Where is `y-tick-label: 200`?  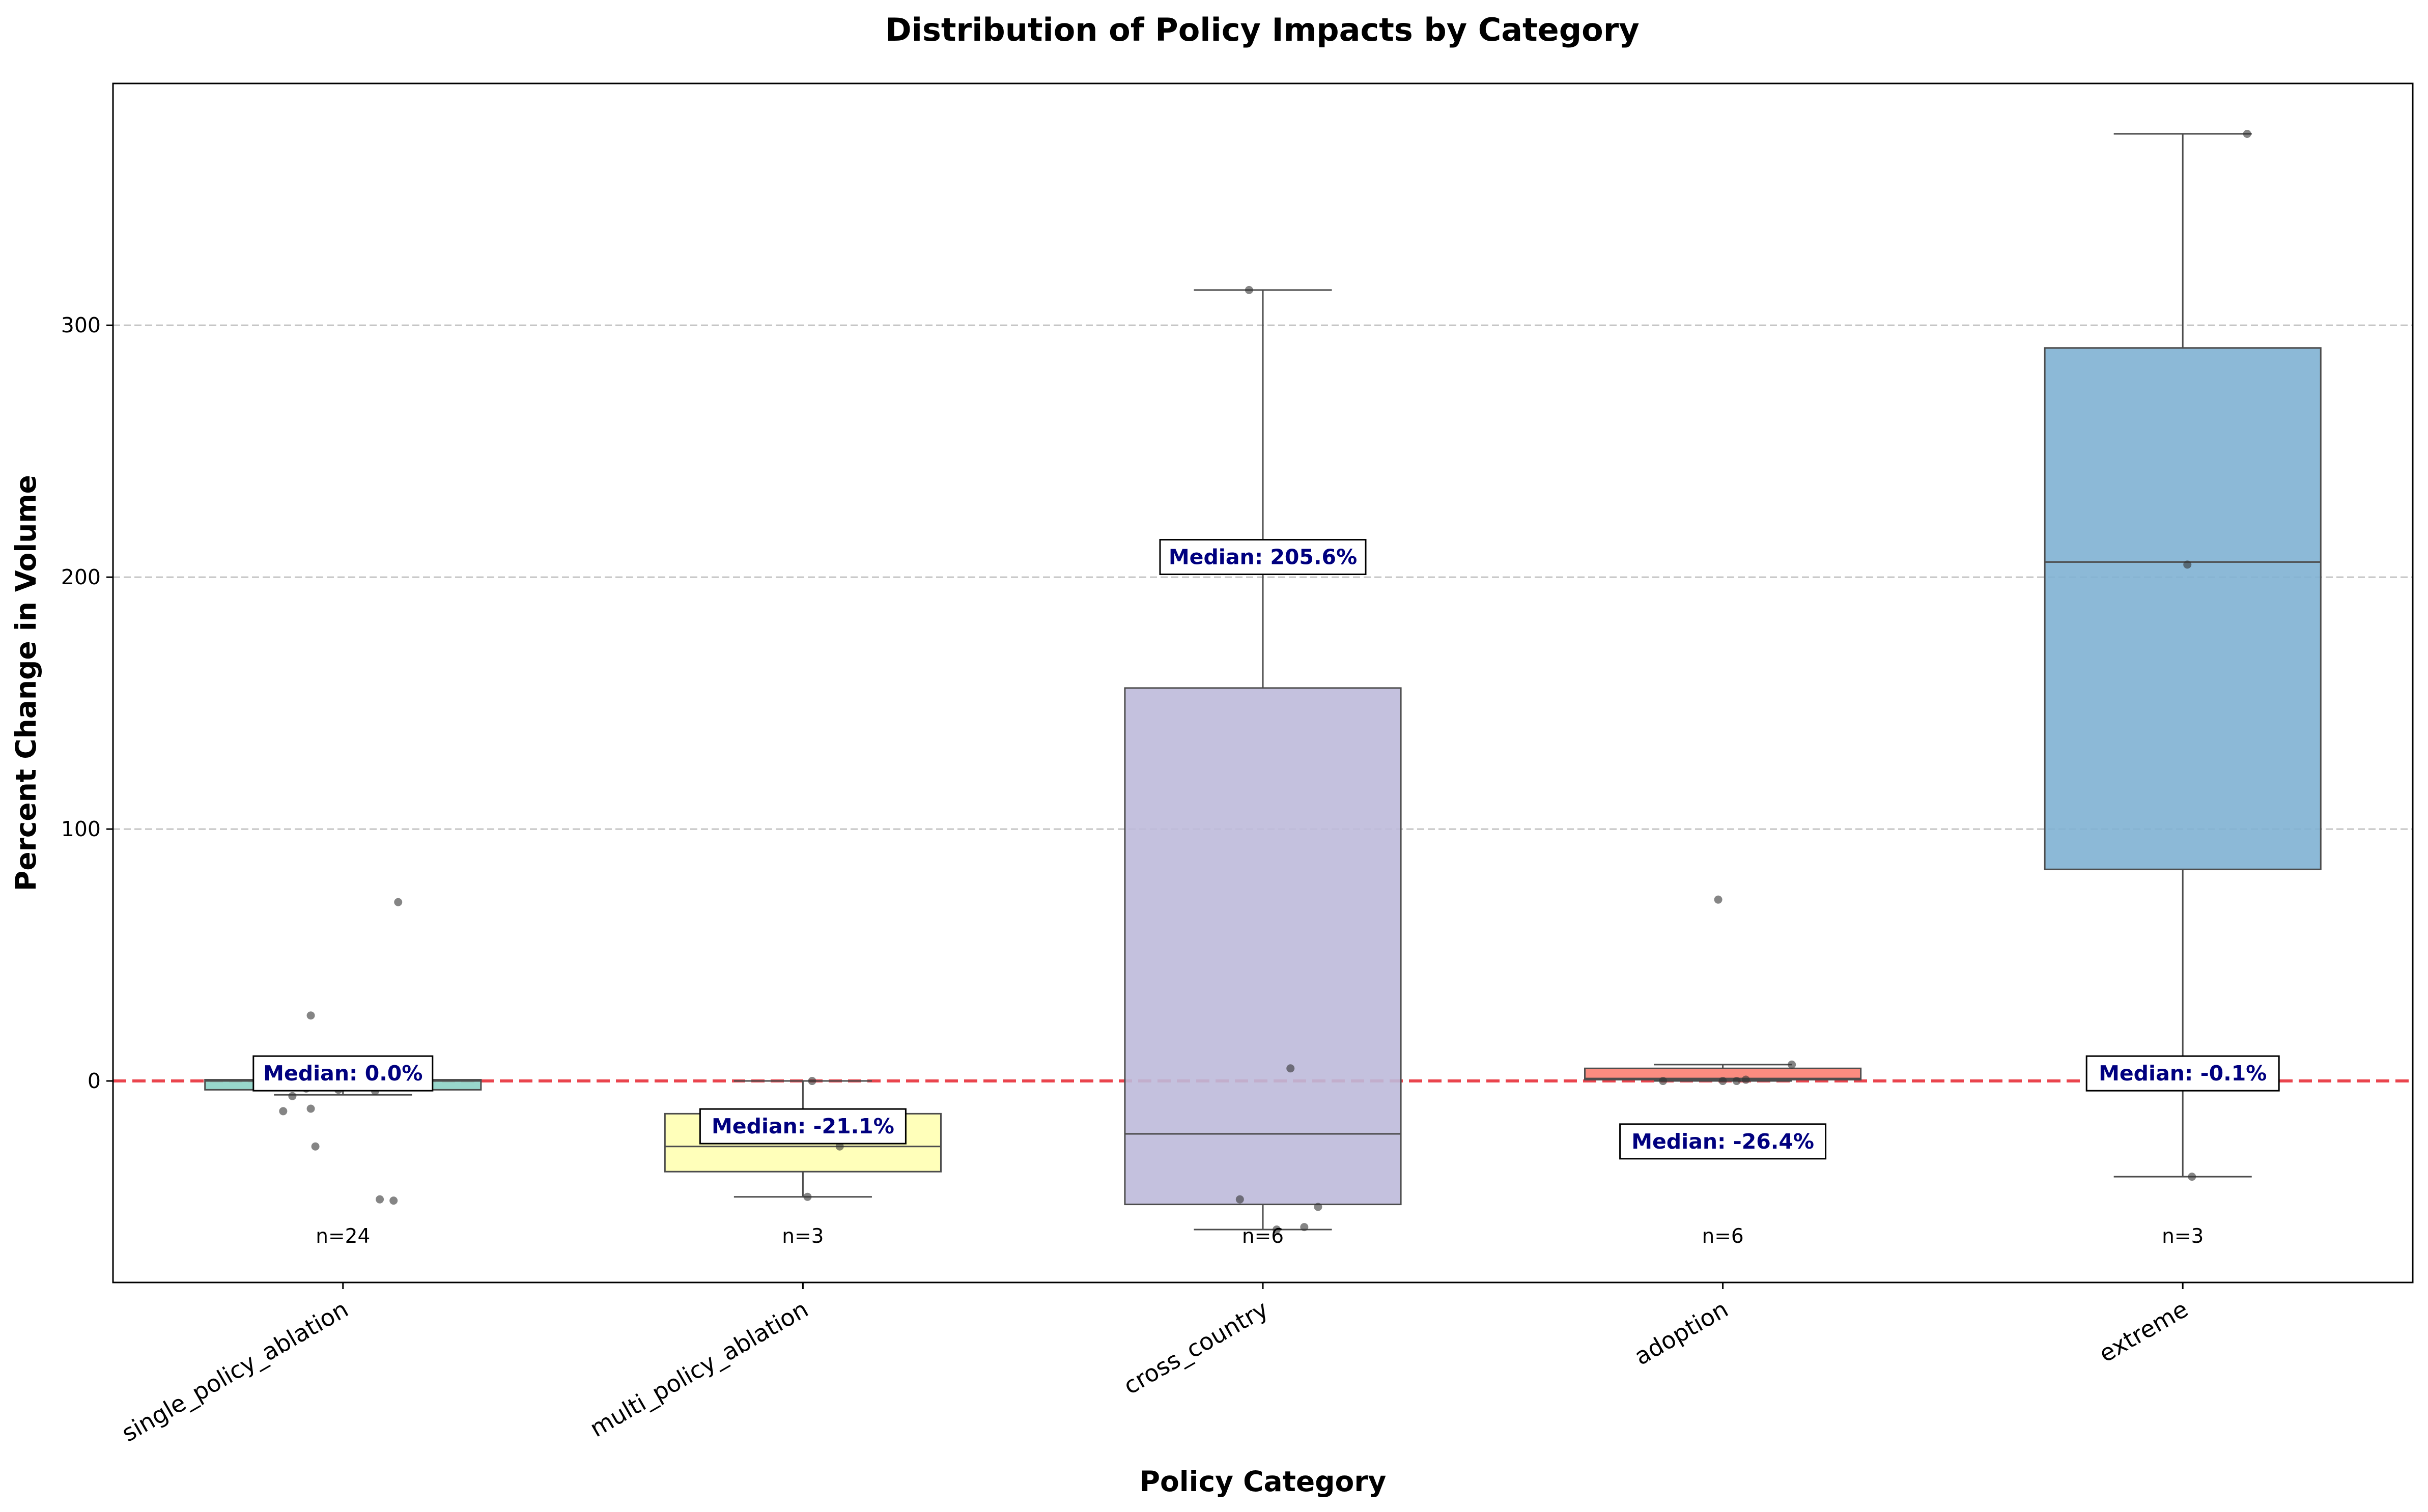 y-tick-label: 200 is located at coordinates (81, 577).